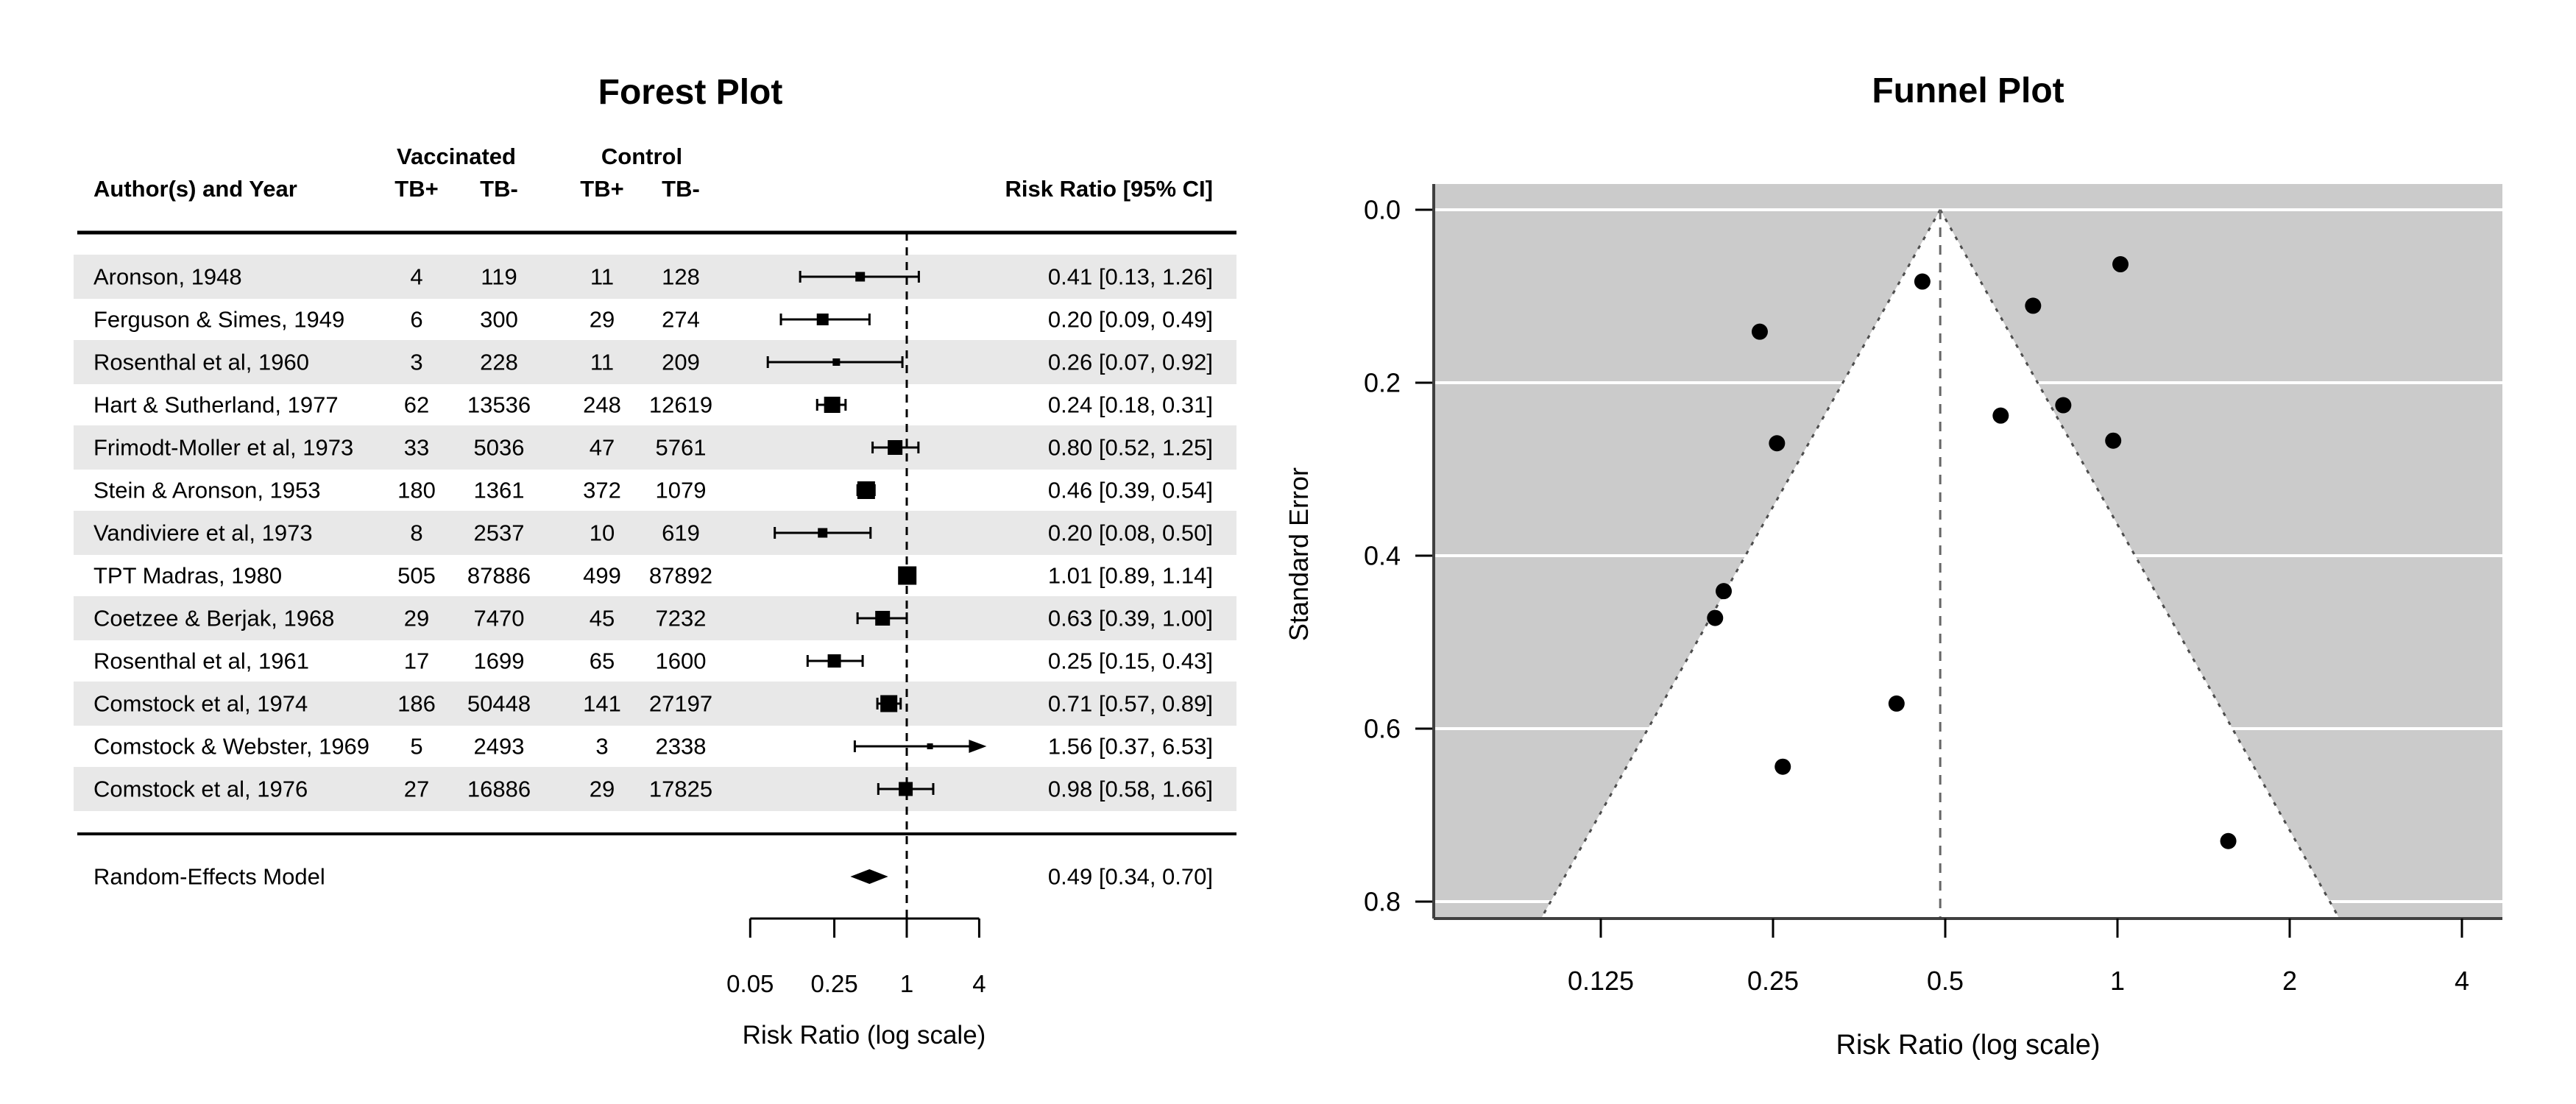 The image size is (2576, 1104). Describe the element at coordinates (416, 789) in the screenshot. I see `count-tb-pos-vacc: 27` at that location.